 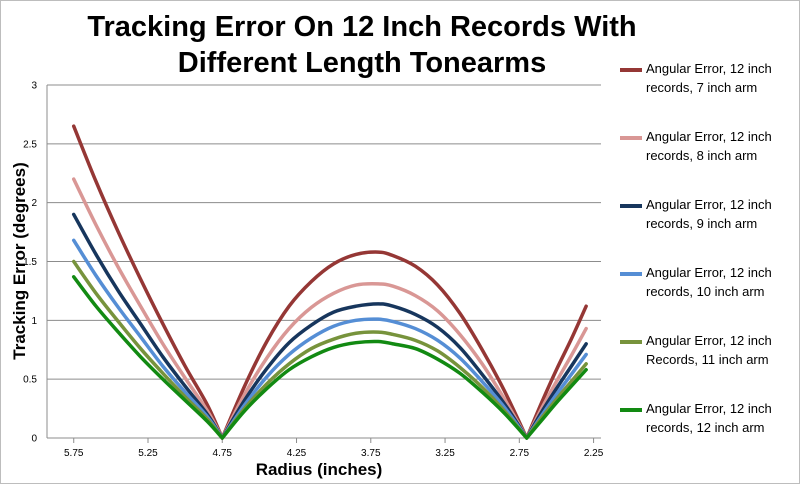 I want to click on legend-label-line-2: records, 9 inch arm, so click(x=702, y=223).